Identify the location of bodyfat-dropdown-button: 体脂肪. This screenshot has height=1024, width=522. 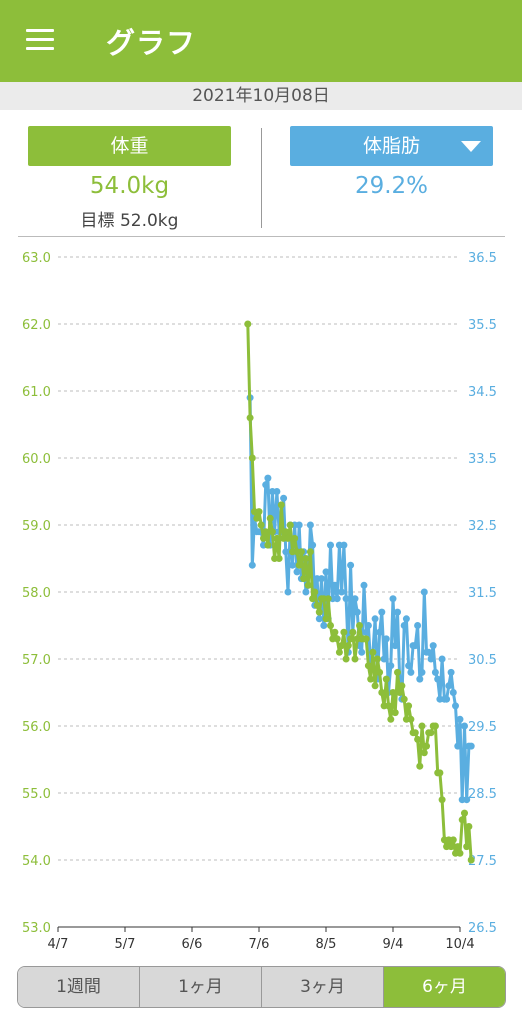
(391, 146).